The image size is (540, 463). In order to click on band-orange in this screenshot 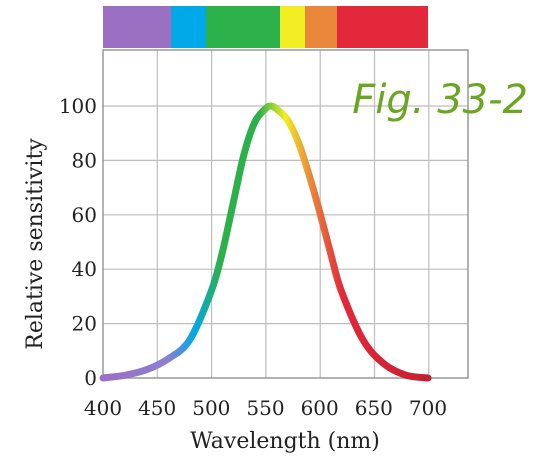, I will do `click(321, 27)`.